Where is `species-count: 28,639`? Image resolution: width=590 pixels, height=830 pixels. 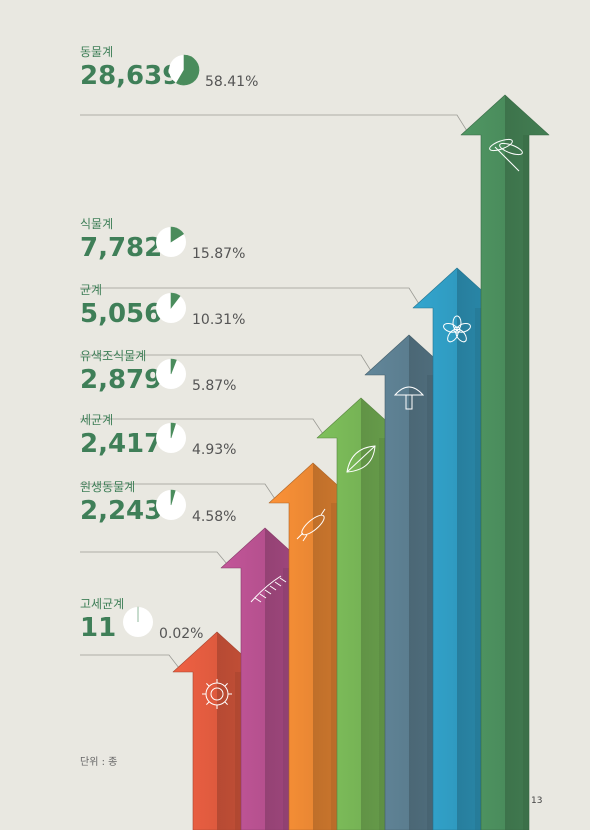
species-count: 28,639 is located at coordinates (130, 76).